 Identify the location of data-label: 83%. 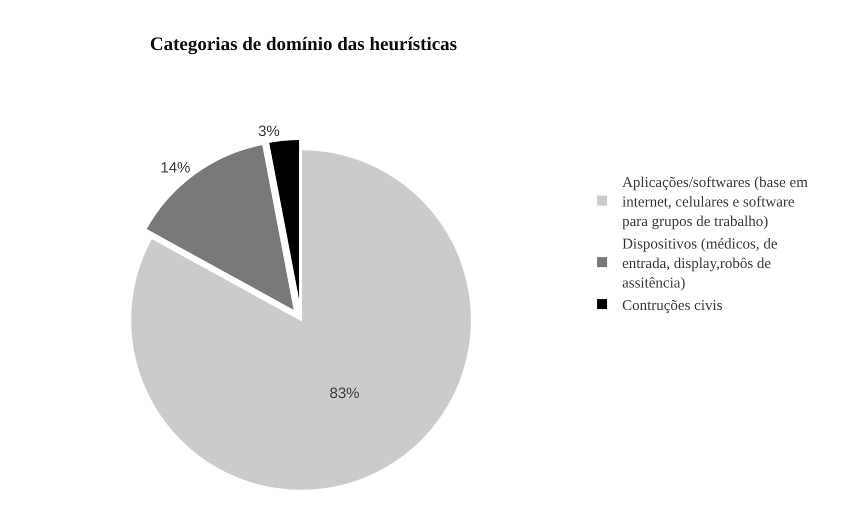
(345, 393).